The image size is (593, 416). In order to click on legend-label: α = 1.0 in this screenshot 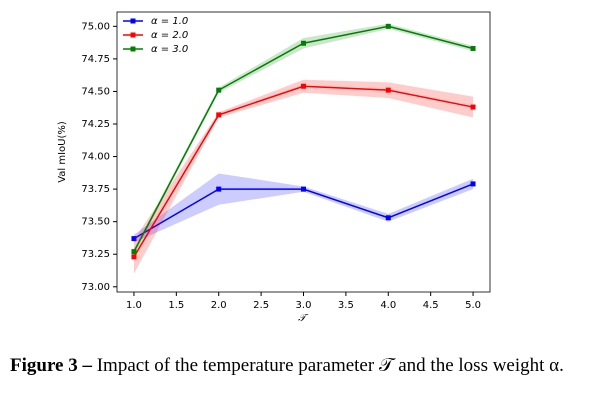, I will do `click(169, 21)`.